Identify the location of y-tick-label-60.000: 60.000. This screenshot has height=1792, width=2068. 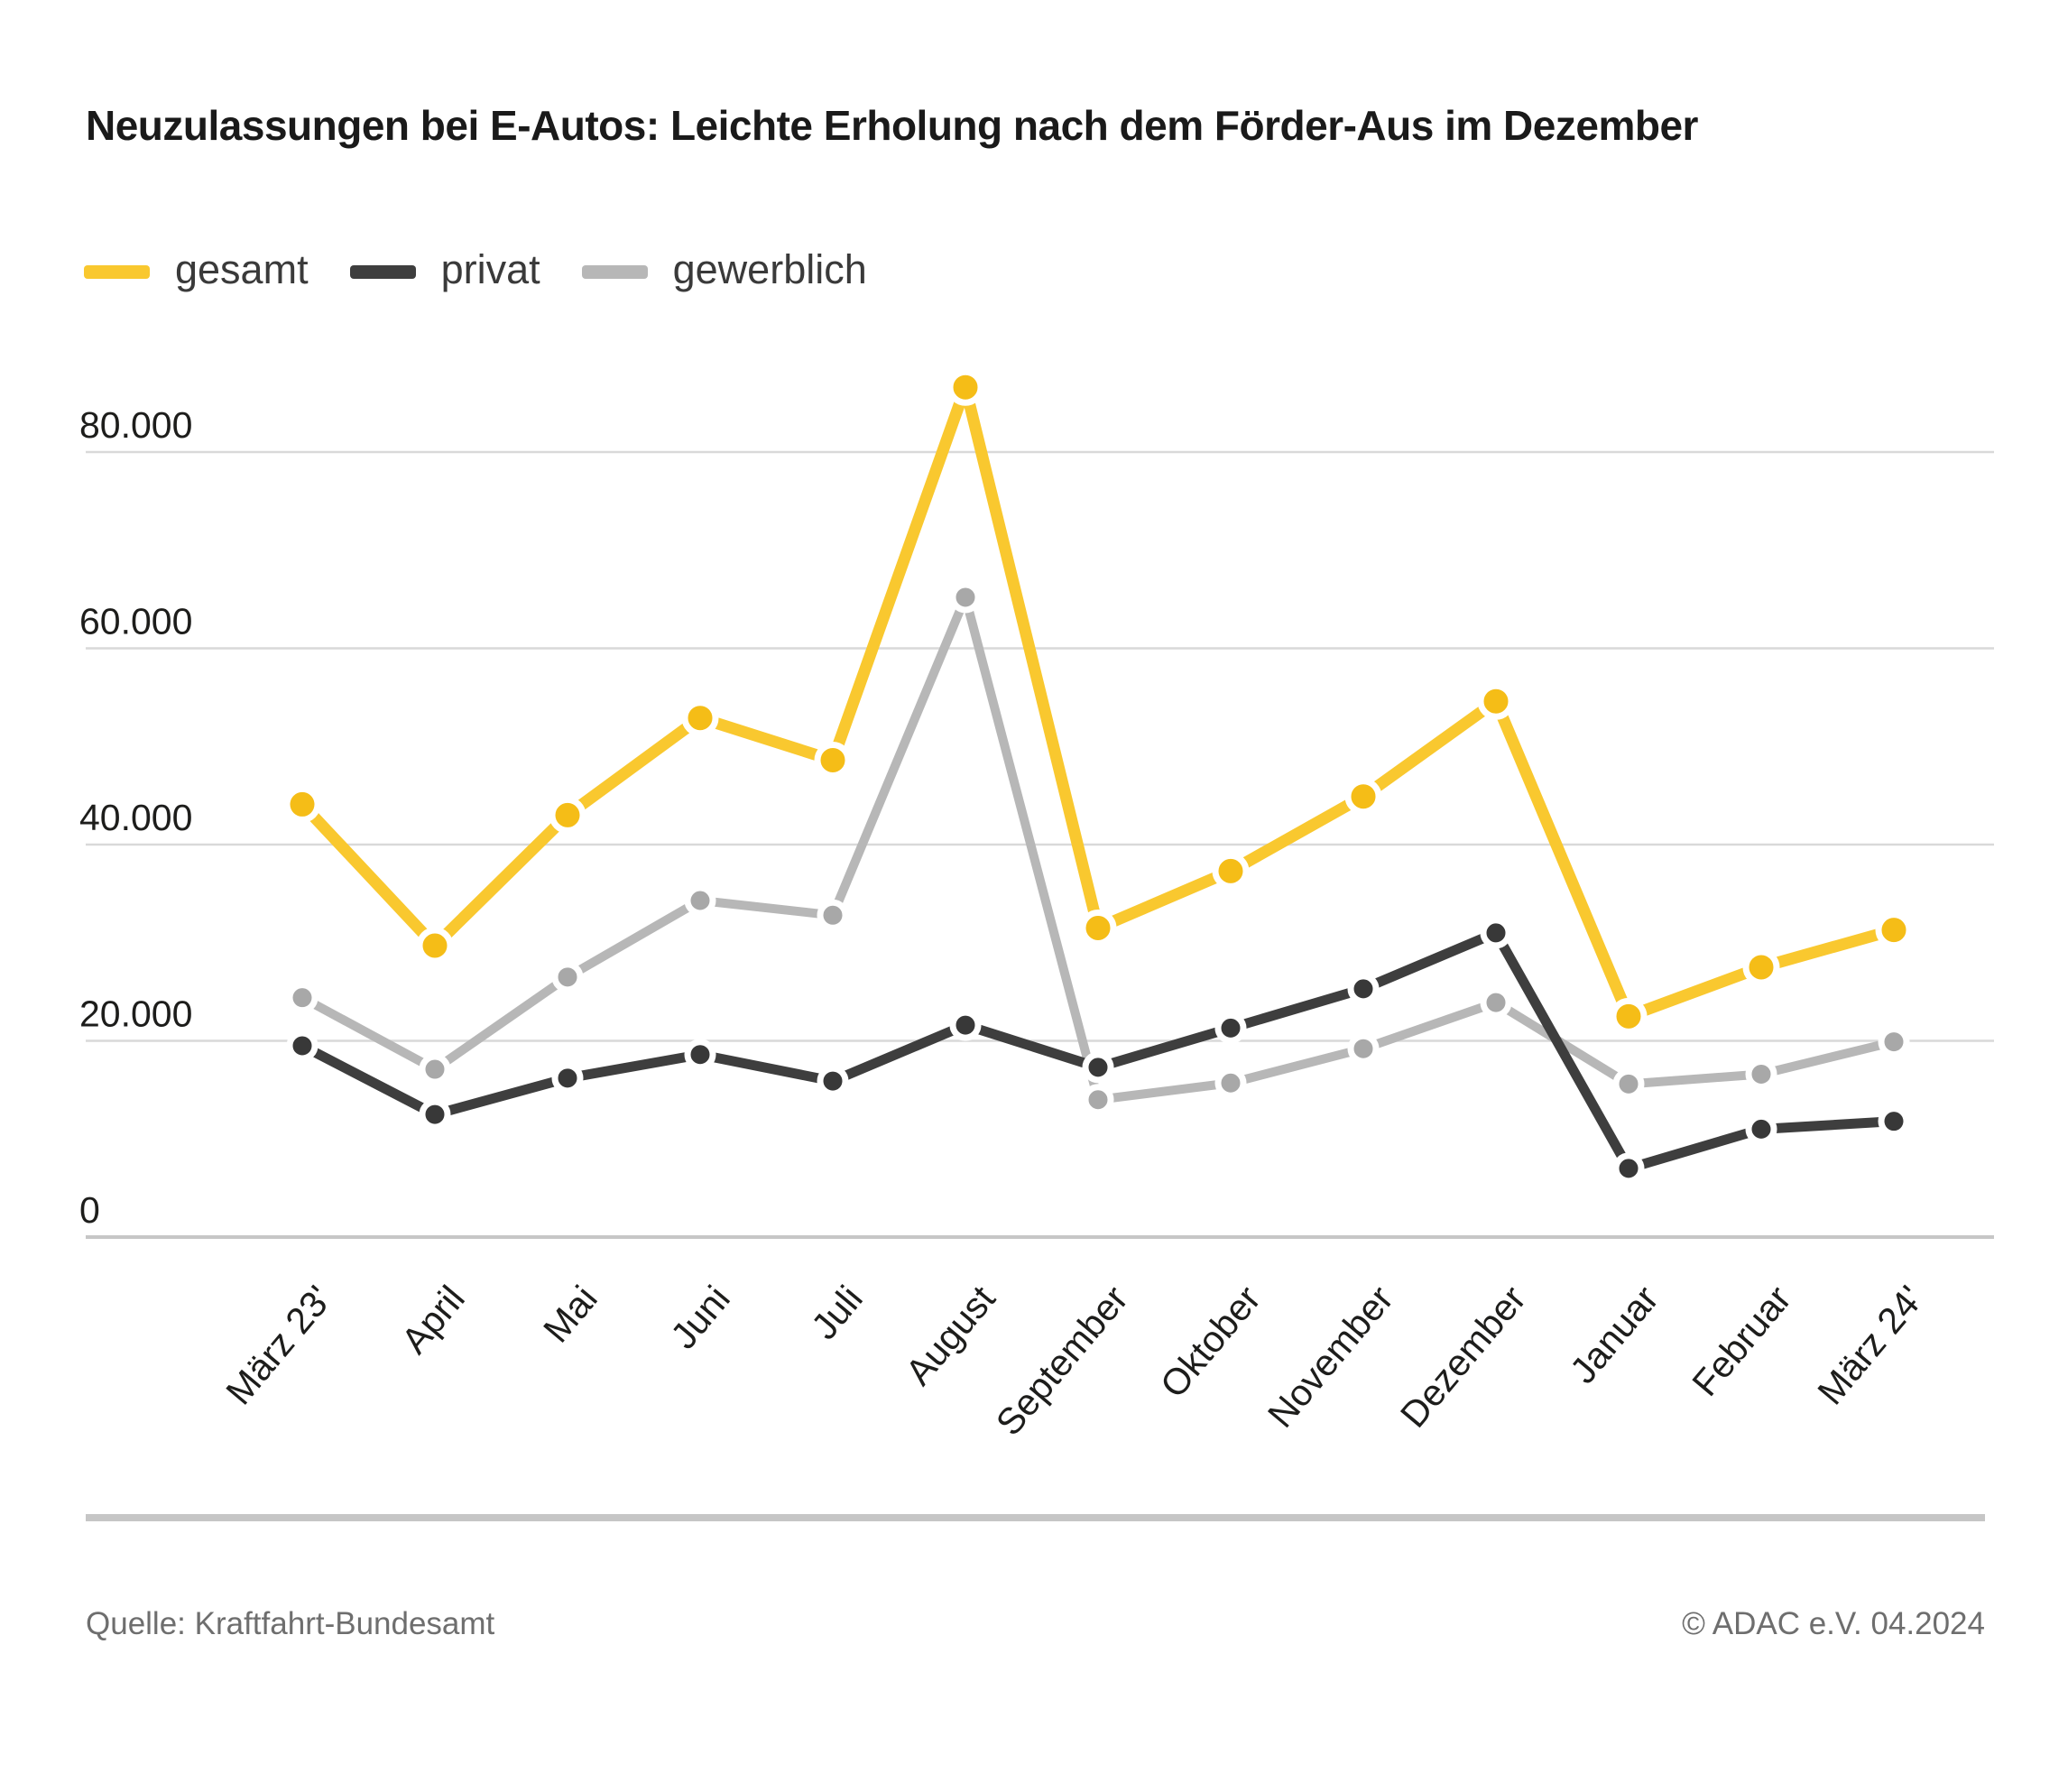
(135, 621).